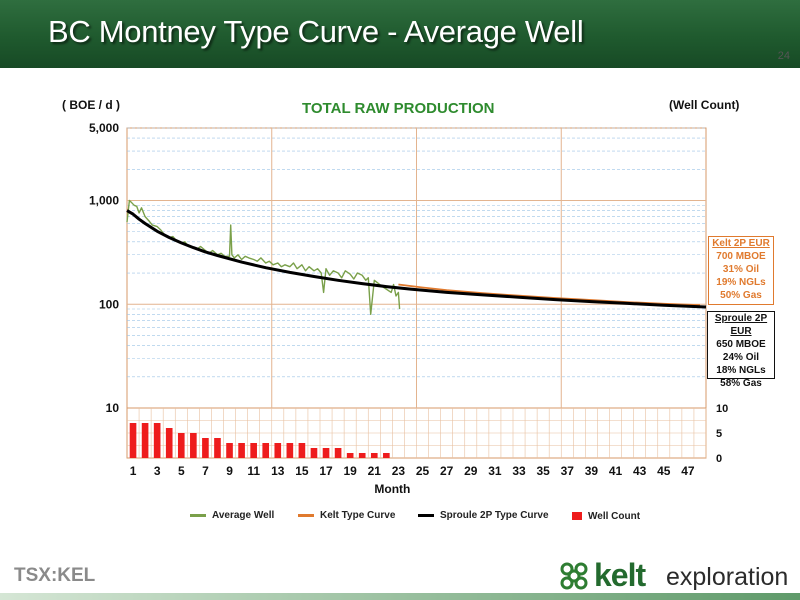  Describe the element at coordinates (741, 256) in the screenshot. I see `kelt-eur-line: 700 MBOE` at that location.